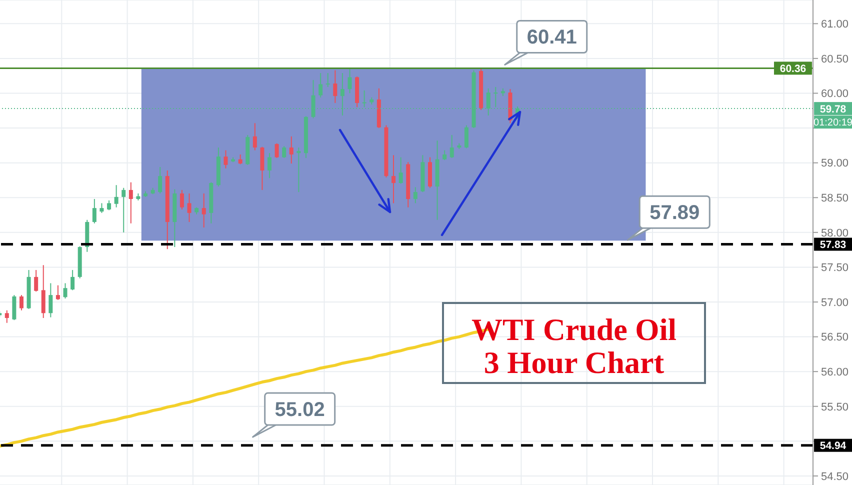 The image size is (852, 485). Describe the element at coordinates (835, 164) in the screenshot. I see `y-tick-label: 59.00` at that location.